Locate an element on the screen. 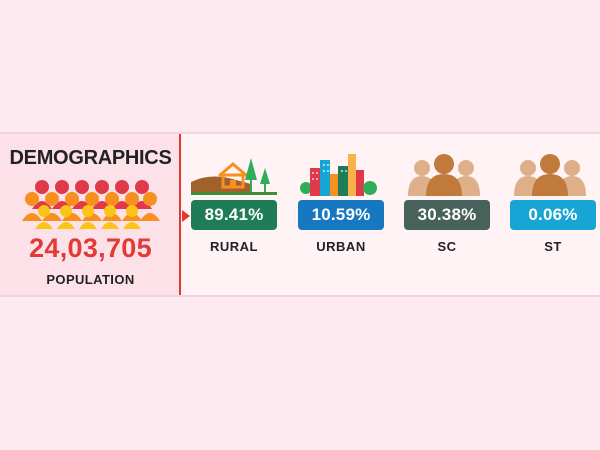 The image size is (600, 450). city-buildings-icon is located at coordinates (338, 175).